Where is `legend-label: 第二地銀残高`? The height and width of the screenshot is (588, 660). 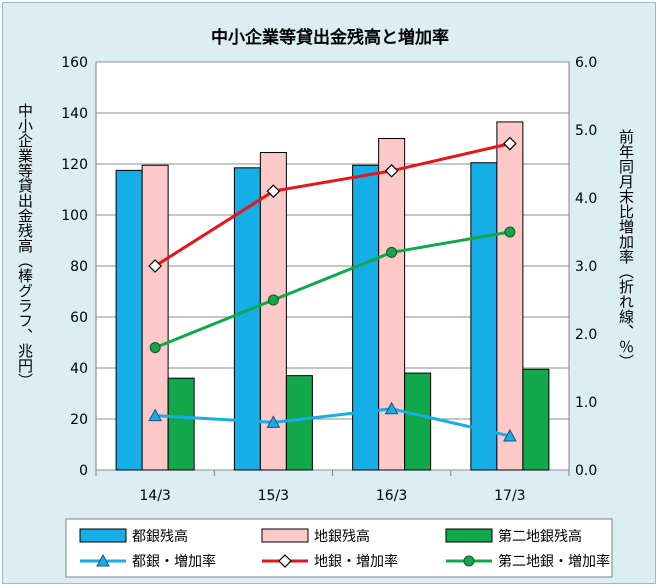
legend-label: 第二地銀残高 is located at coordinates (540, 536).